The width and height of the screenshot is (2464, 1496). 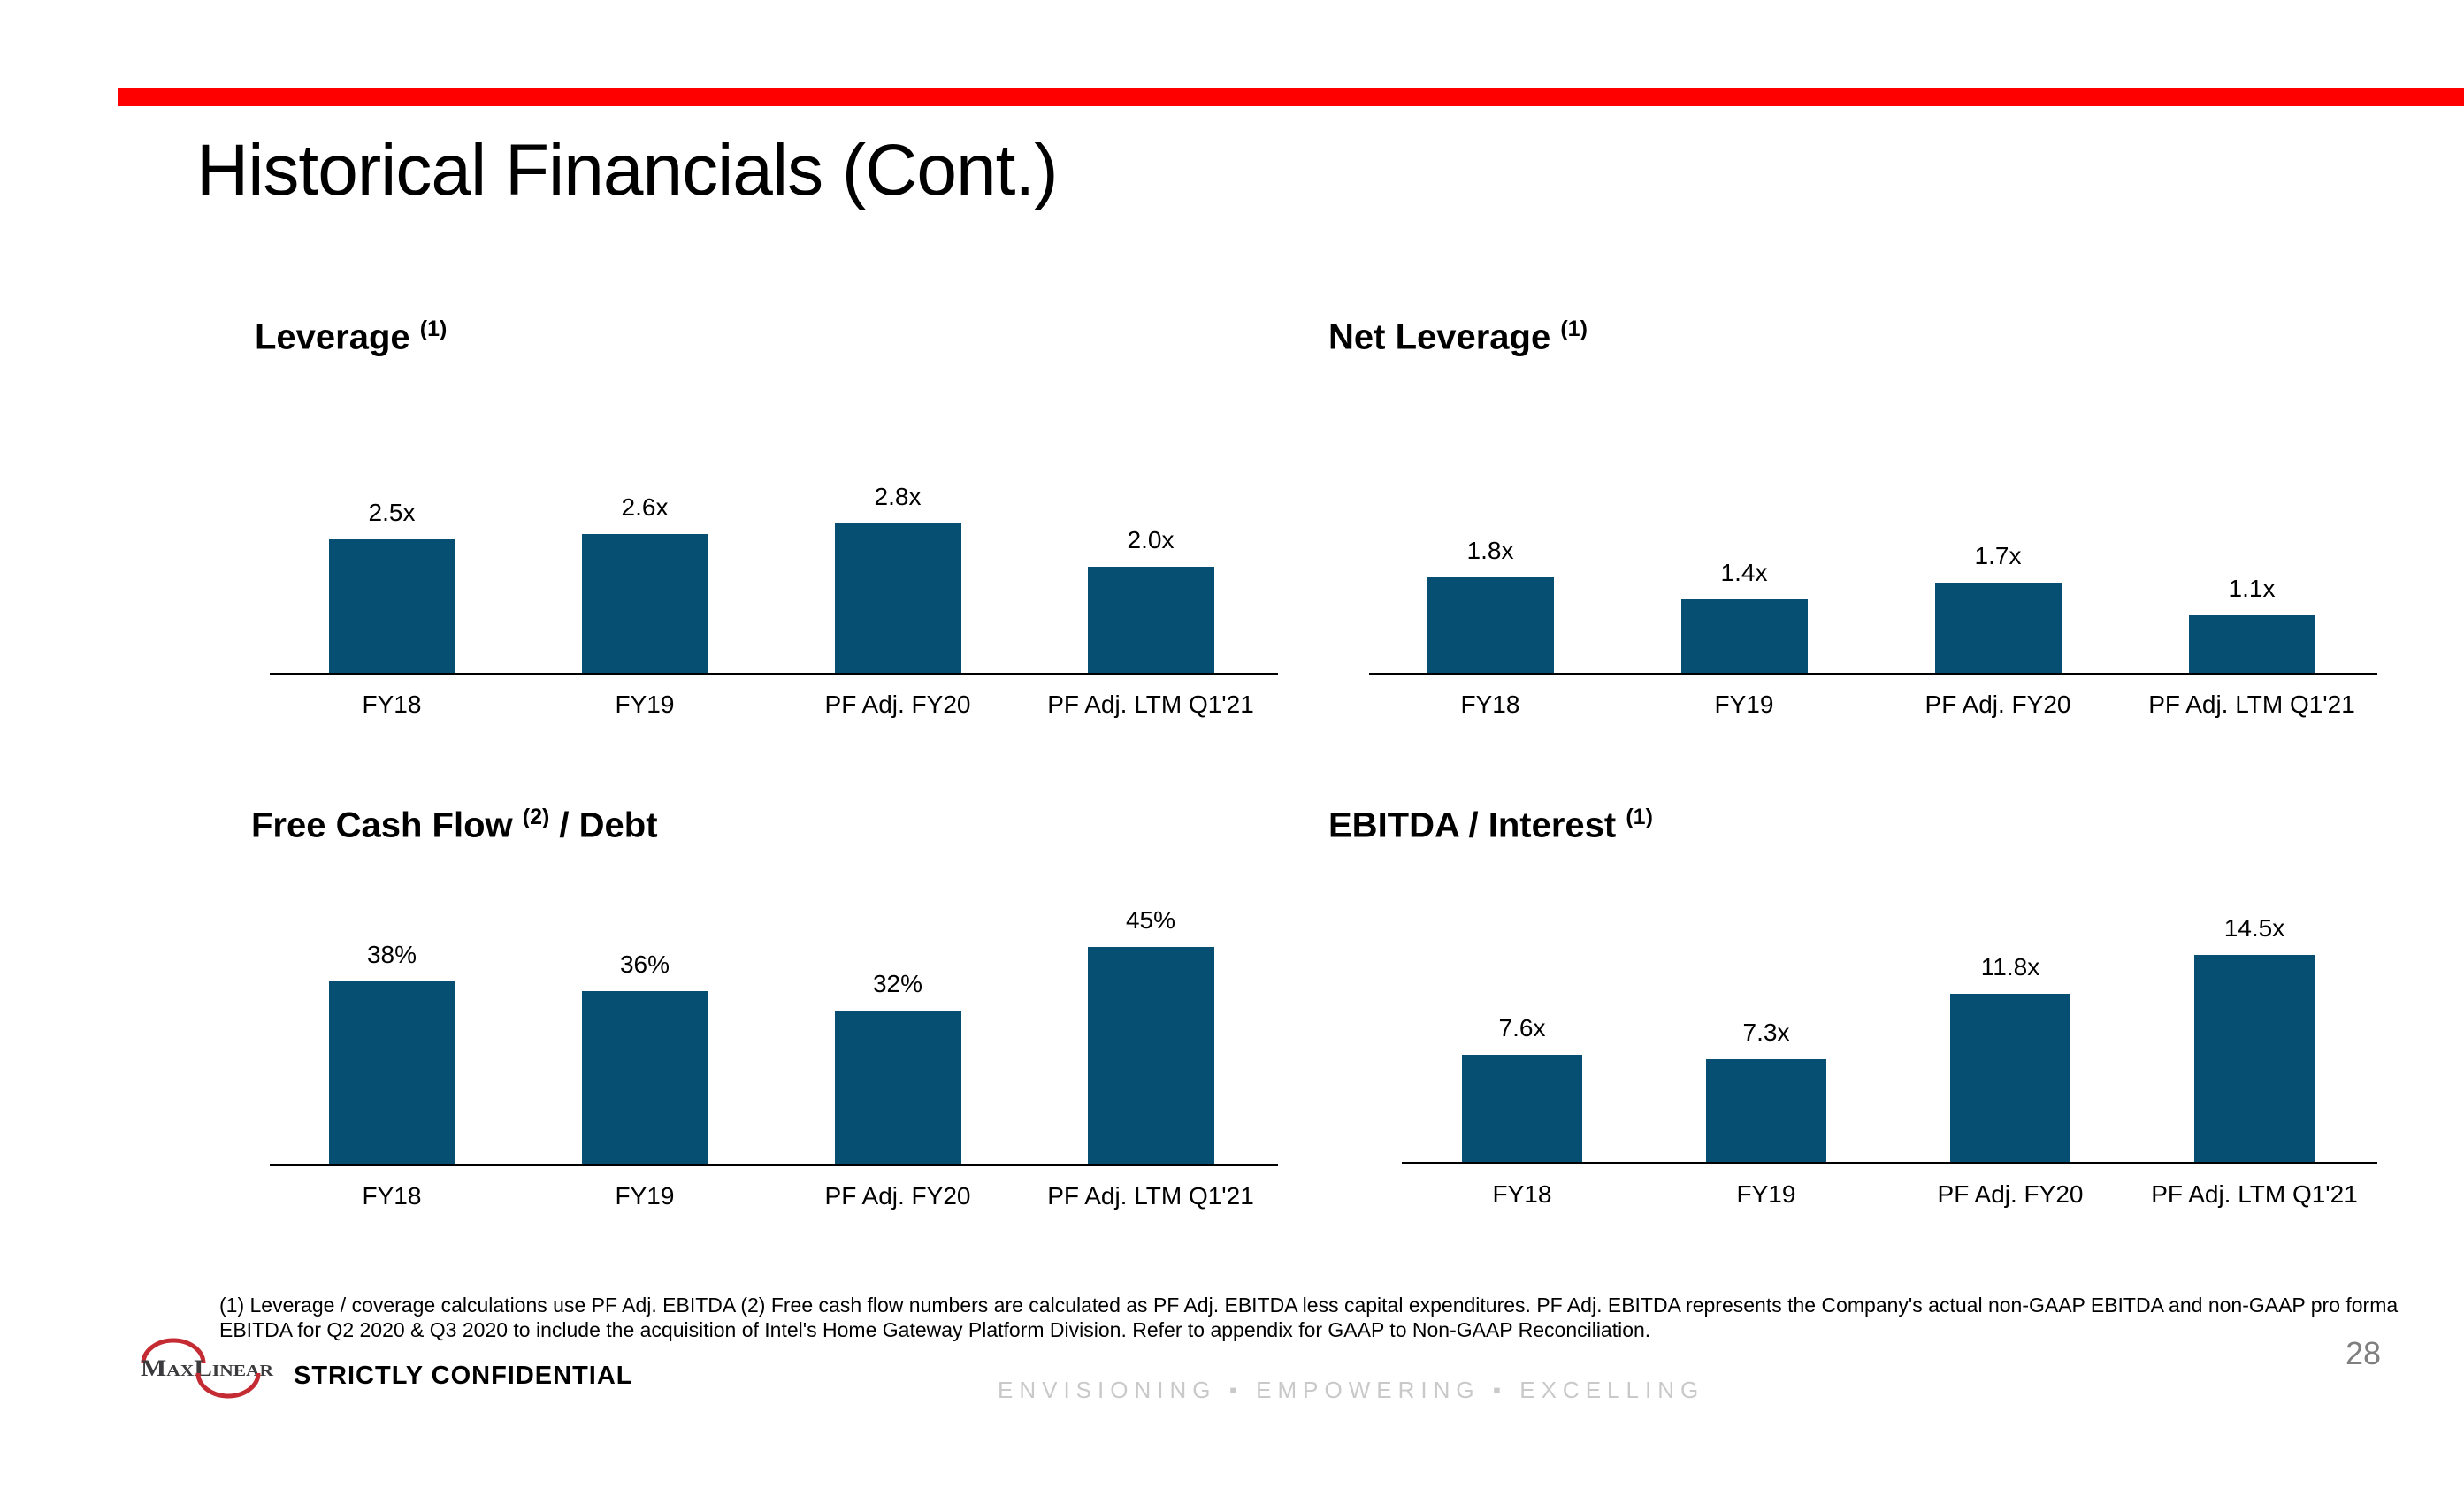 What do you see at coordinates (1998, 556) in the screenshot?
I see `value-label: 1.7x` at bounding box center [1998, 556].